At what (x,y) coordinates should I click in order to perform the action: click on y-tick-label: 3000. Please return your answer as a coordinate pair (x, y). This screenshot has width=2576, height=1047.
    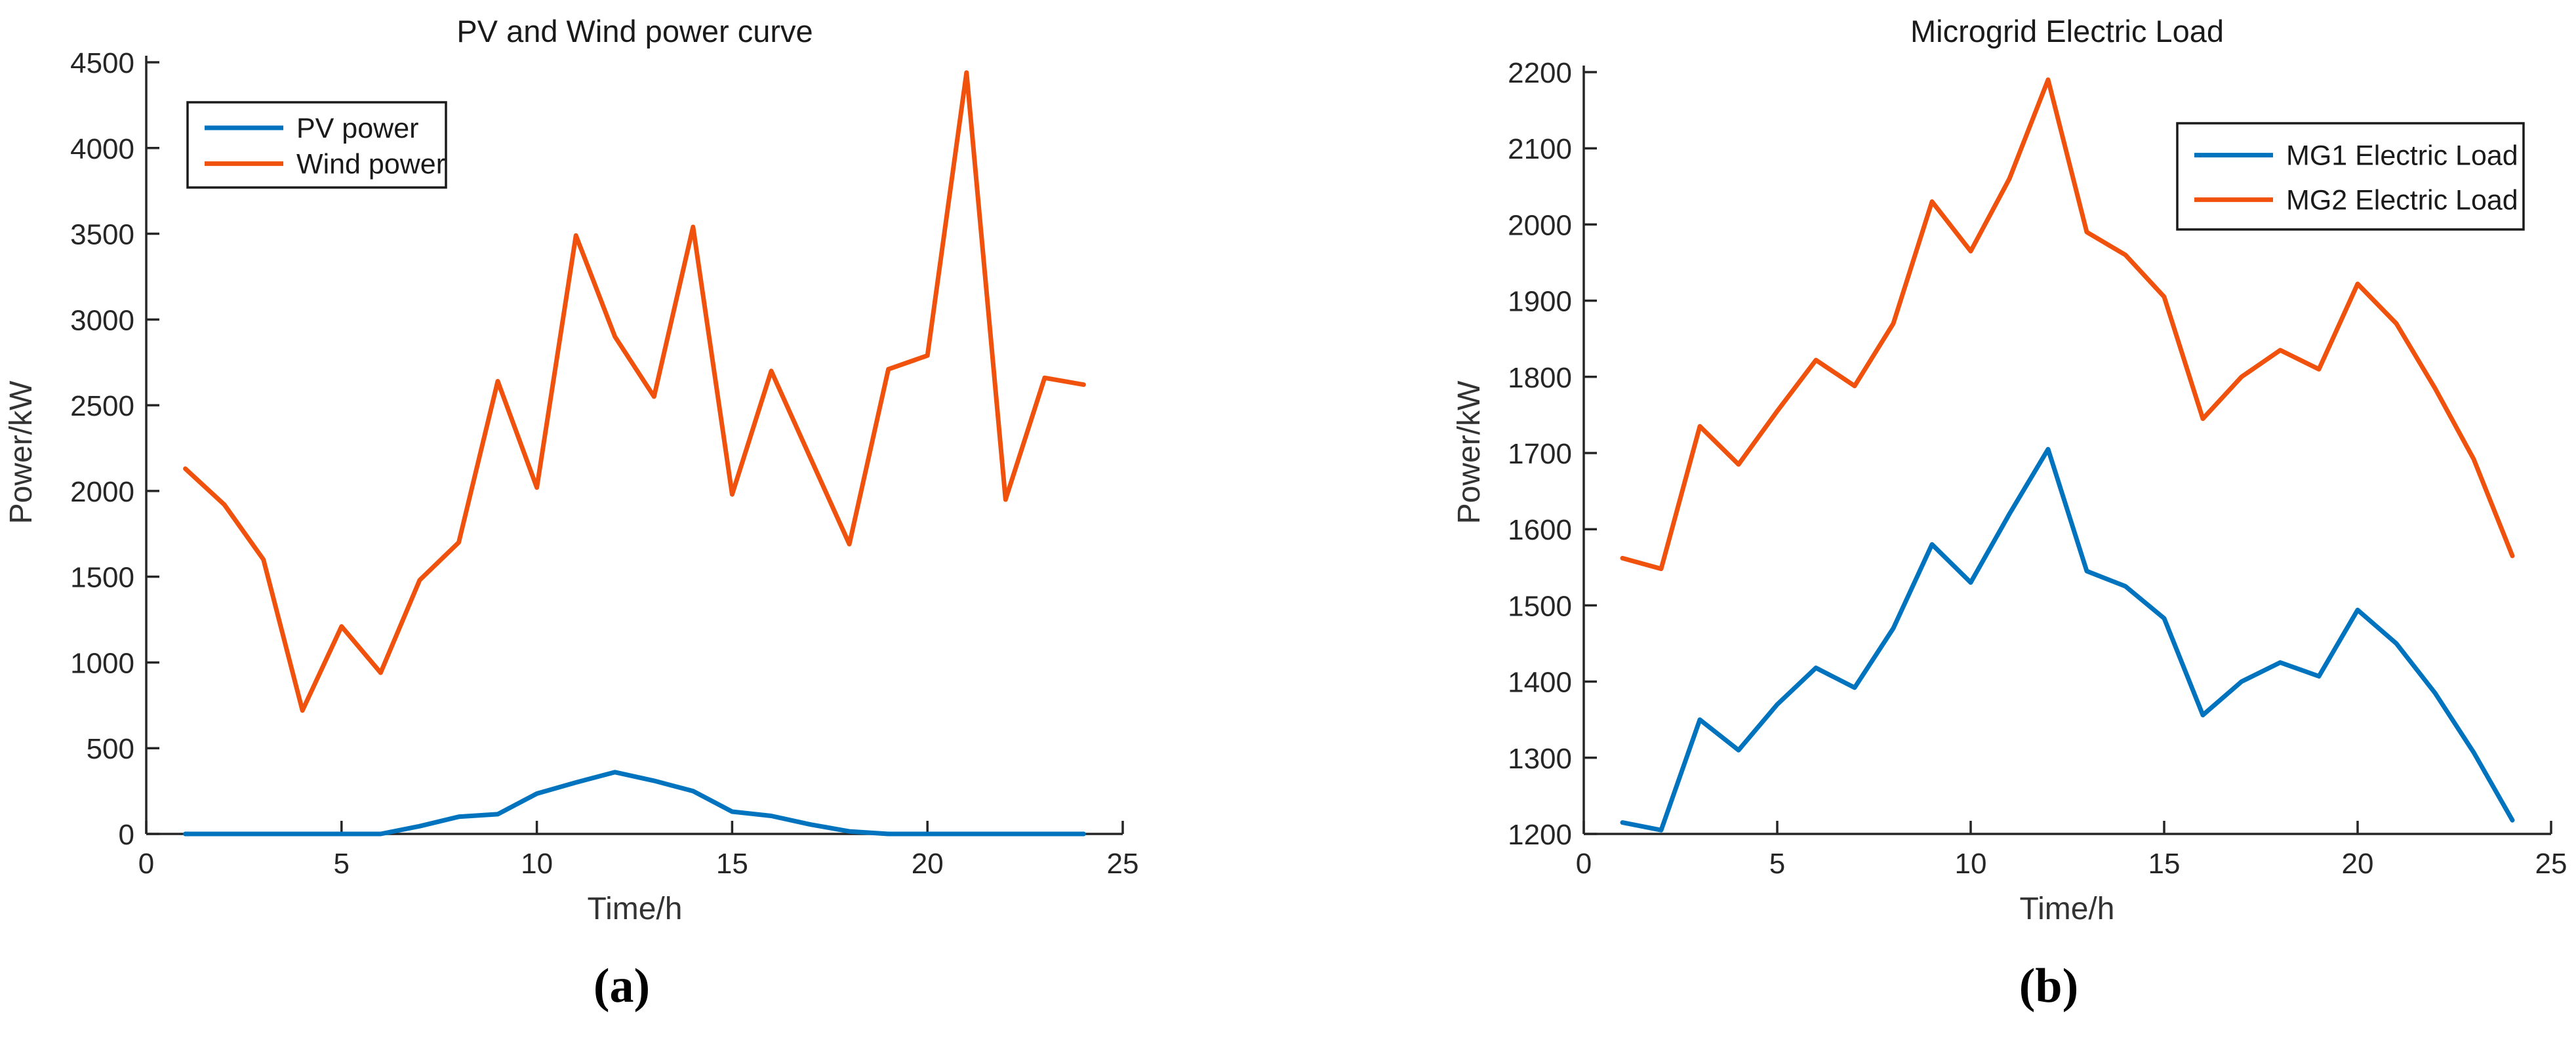
    Looking at the image, I should click on (102, 320).